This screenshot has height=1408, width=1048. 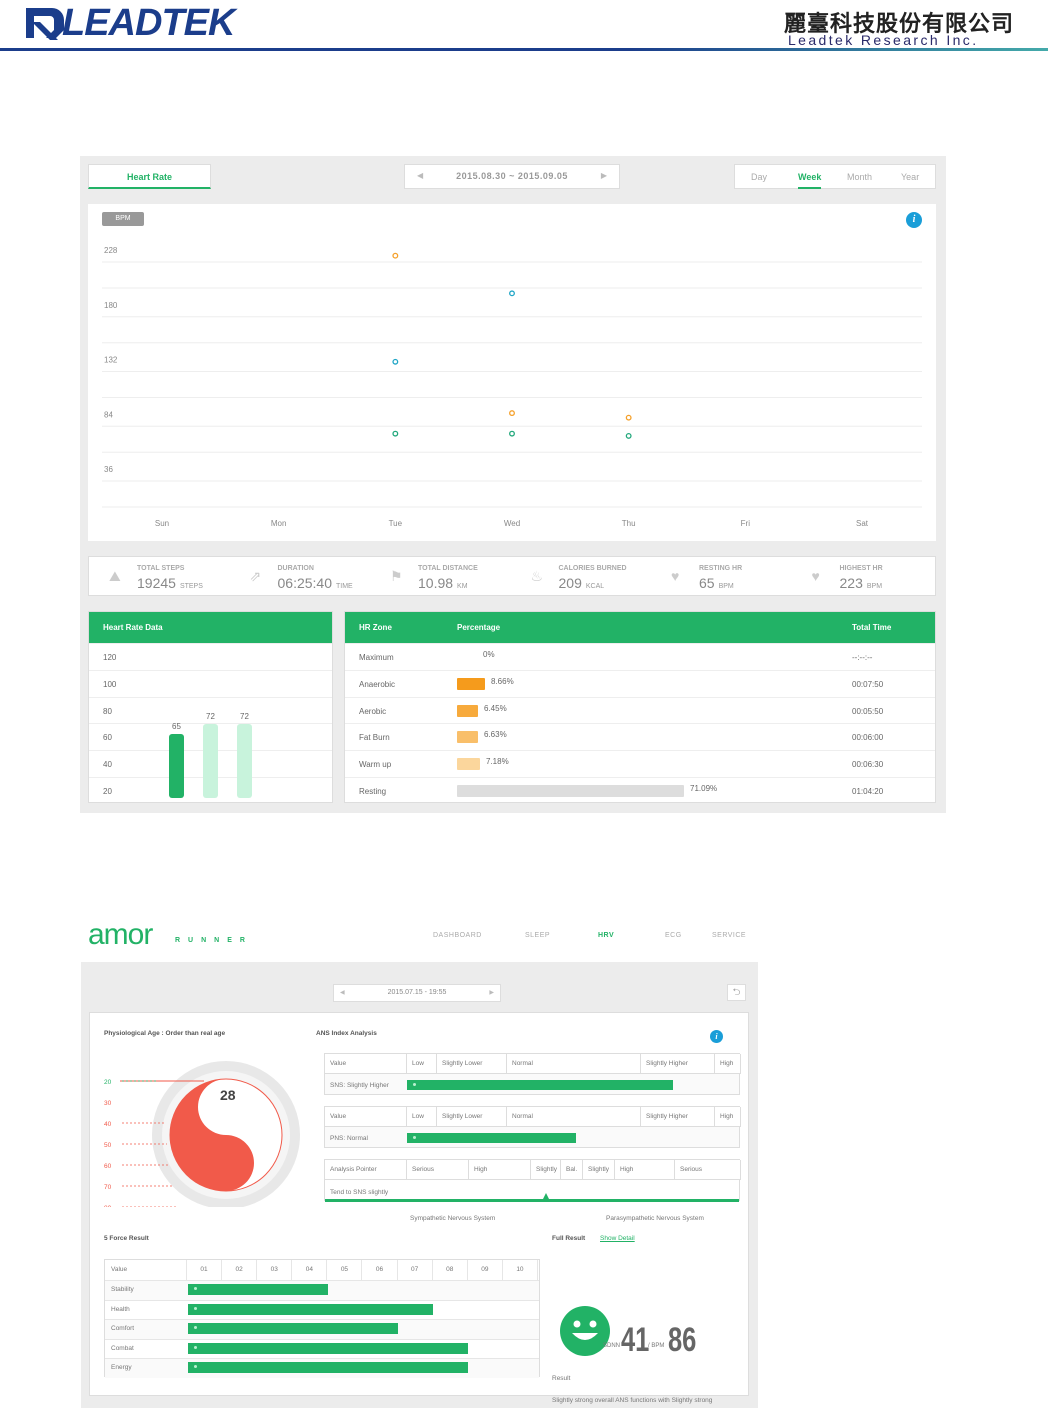 What do you see at coordinates (422, 1117) in the screenshot?
I see `ans-header-cell: Low` at bounding box center [422, 1117].